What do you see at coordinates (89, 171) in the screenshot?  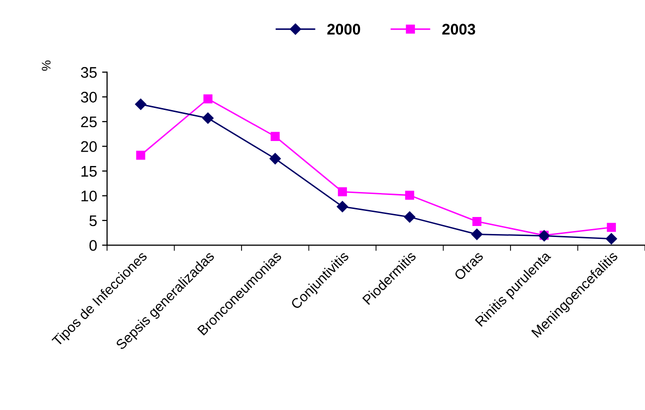 I see `y-tick-label: 15` at bounding box center [89, 171].